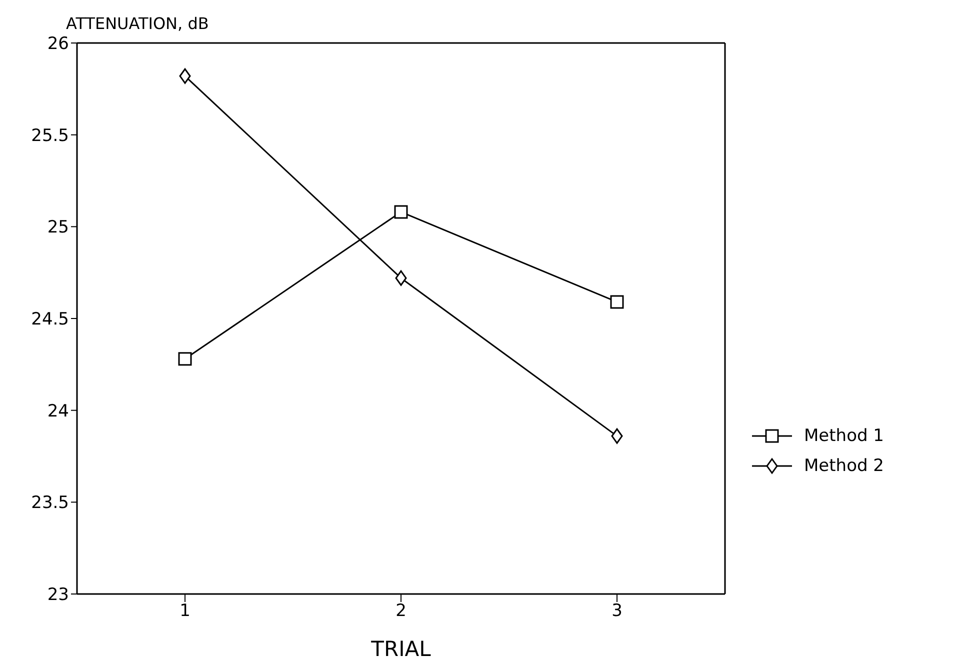 The height and width of the screenshot is (664, 962). Describe the element at coordinates (401, 649) in the screenshot. I see `x-axis-title: TRIAL` at that location.